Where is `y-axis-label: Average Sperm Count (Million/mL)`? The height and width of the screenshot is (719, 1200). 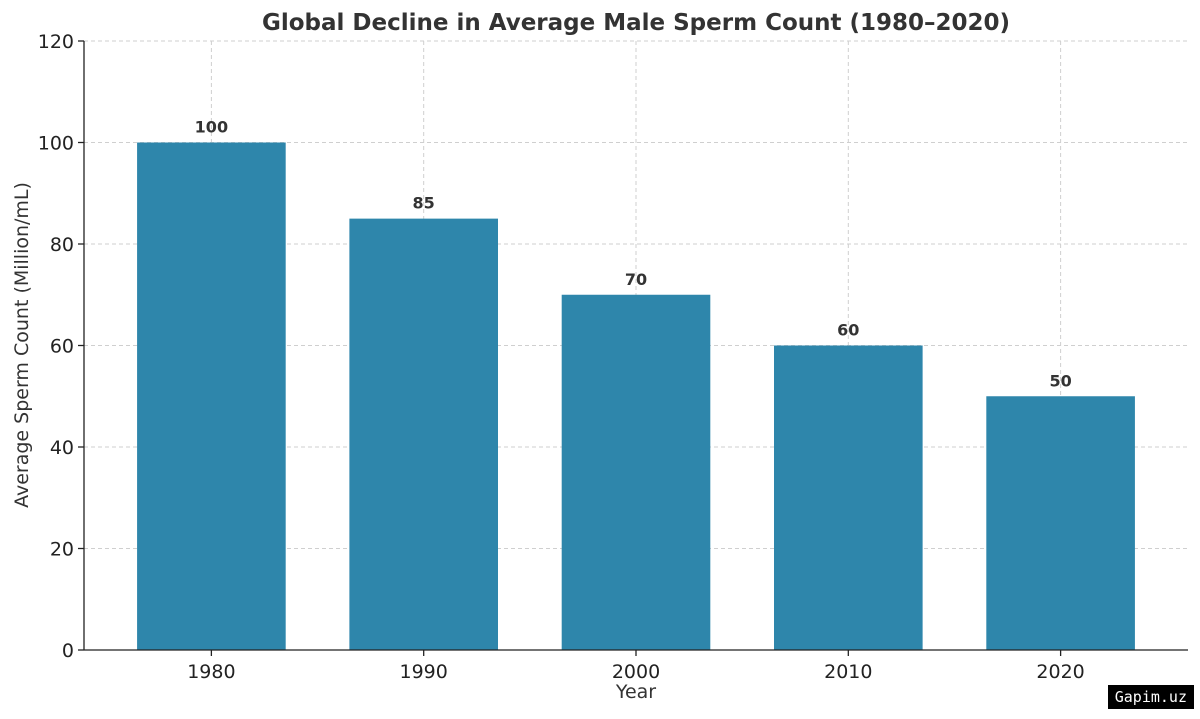 y-axis-label: Average Sperm Count (Million/mL) is located at coordinates (22, 345).